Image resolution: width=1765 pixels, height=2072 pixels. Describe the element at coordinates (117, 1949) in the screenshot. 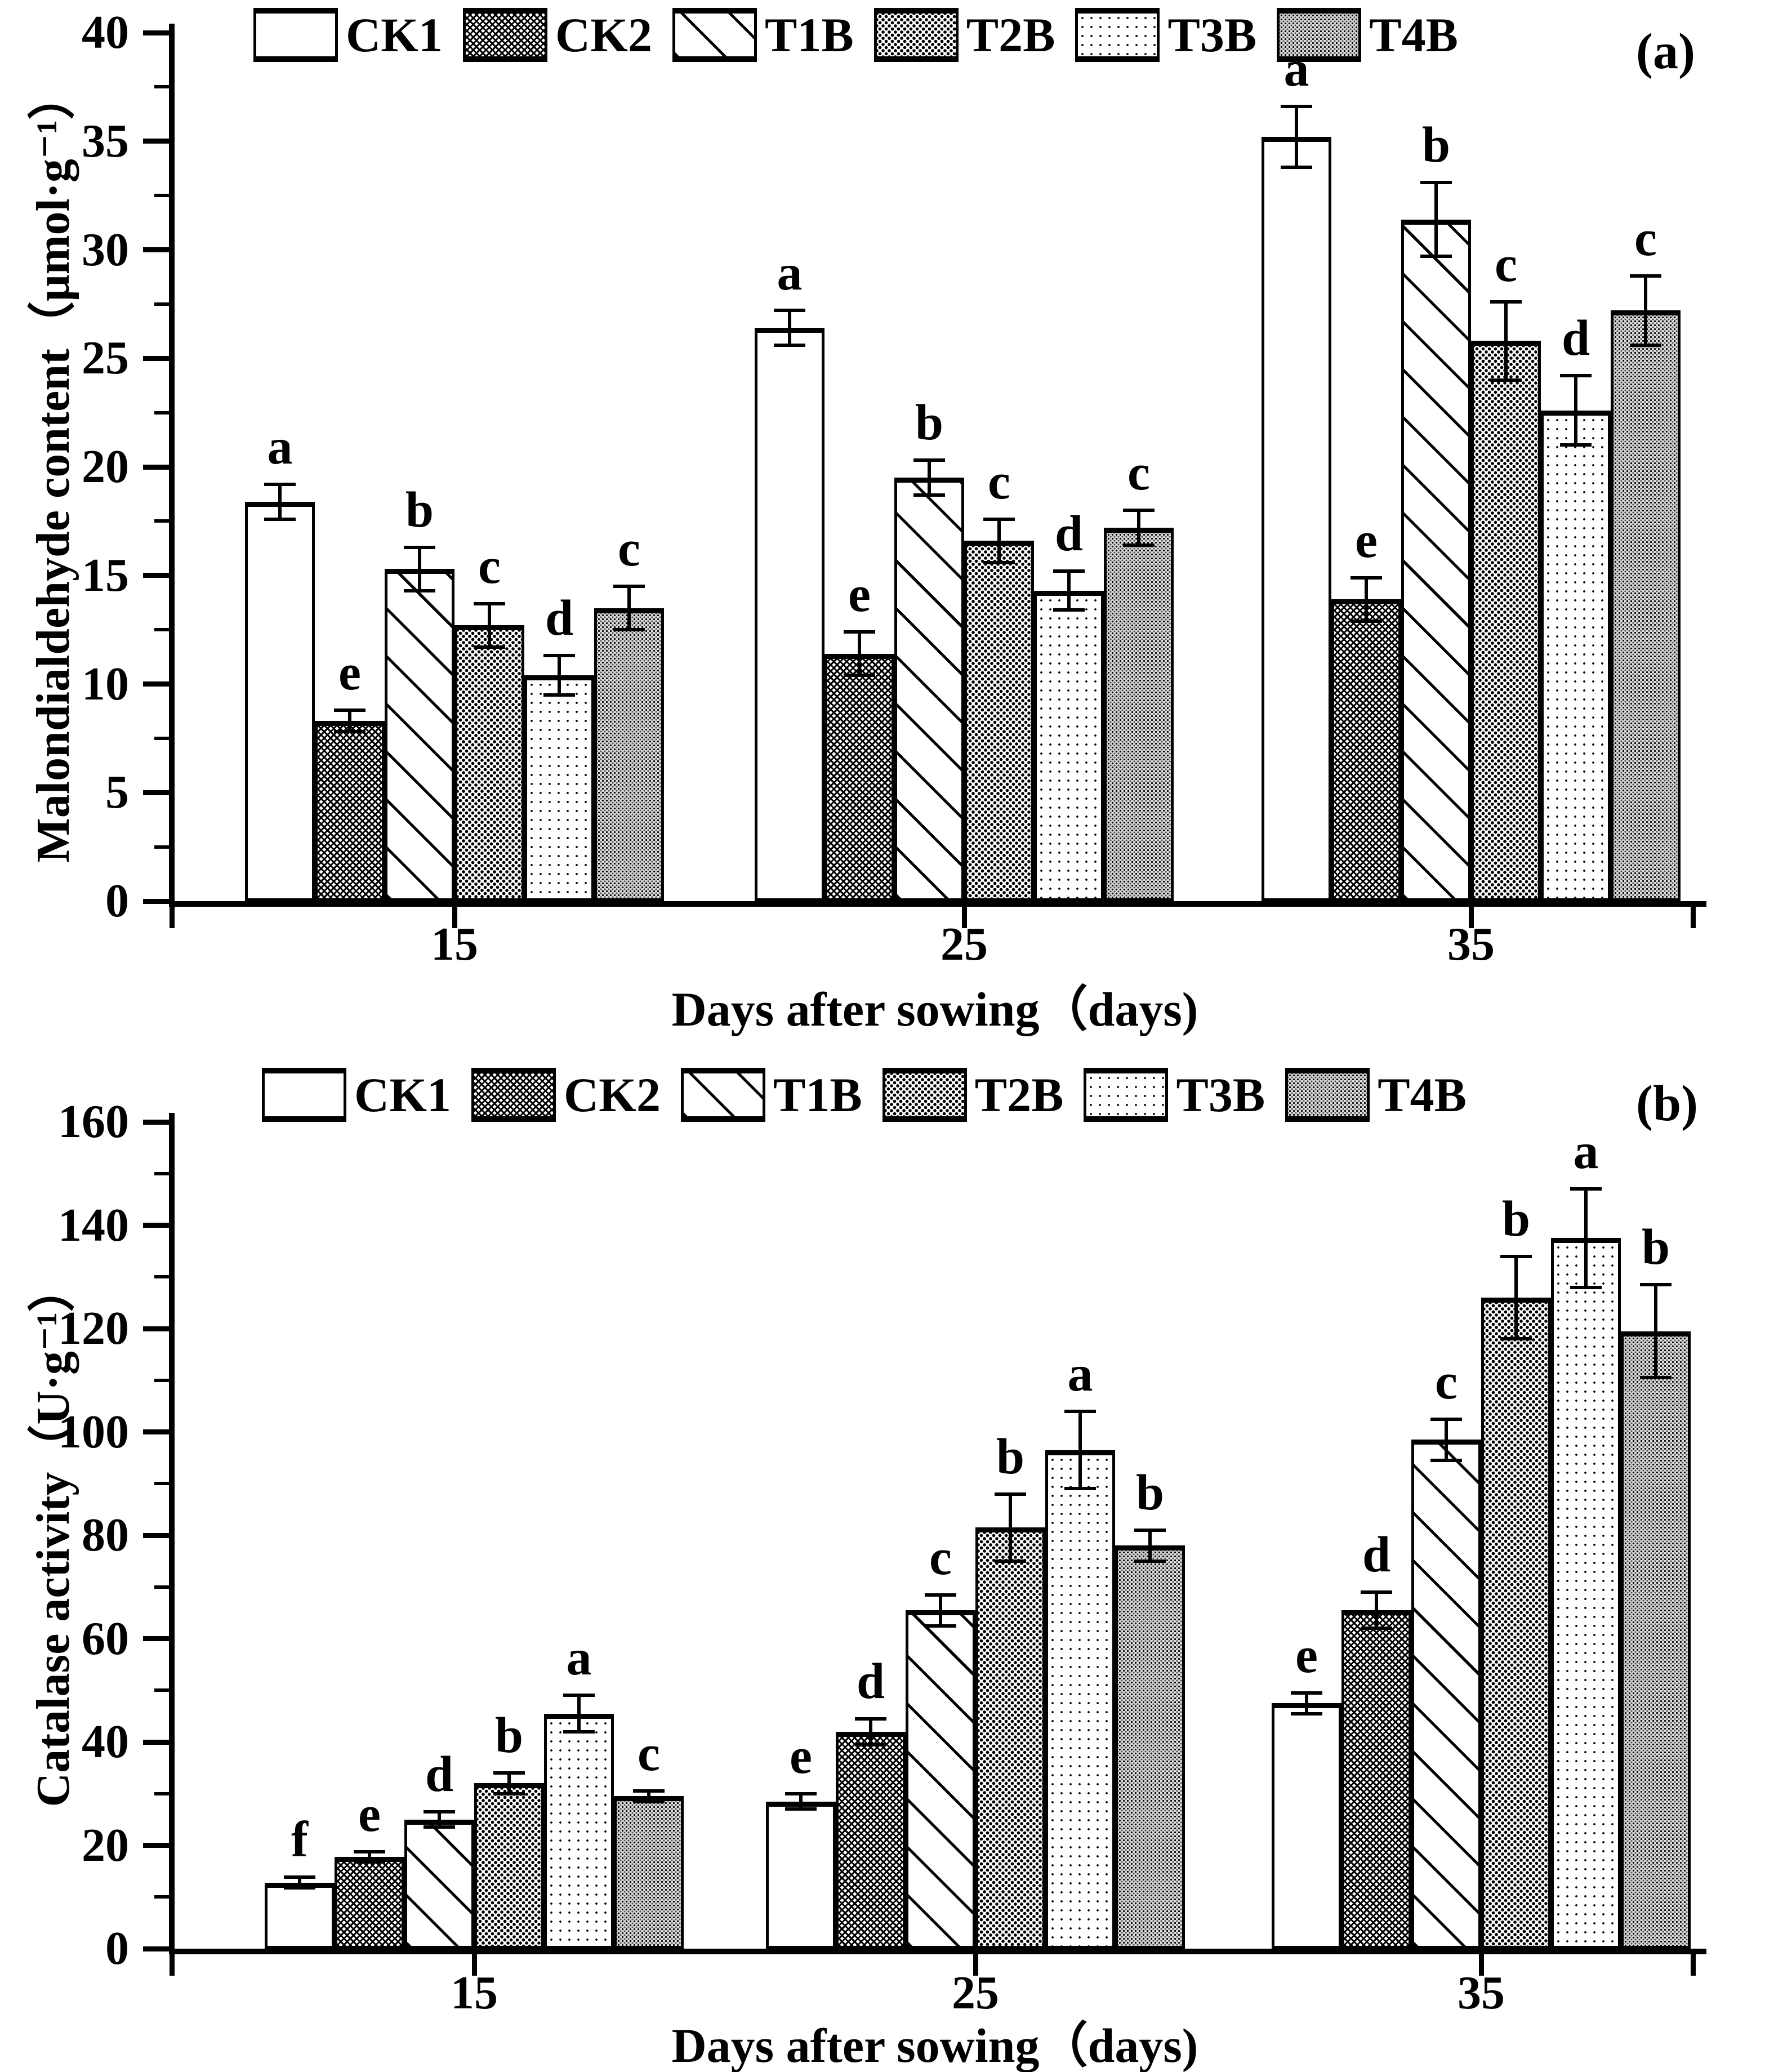

I see `y-tick-label: 0` at that location.